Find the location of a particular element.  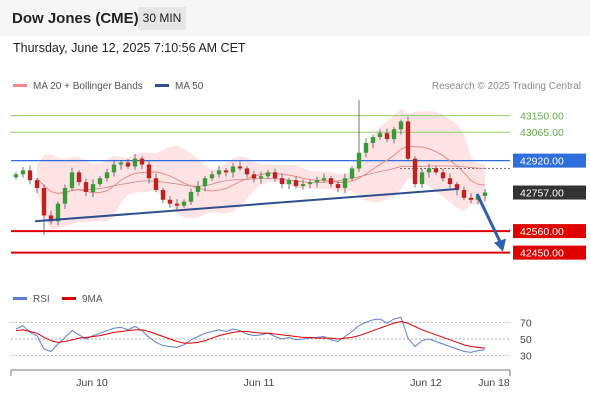

timeframe-button: 30 MIN is located at coordinates (162, 18).